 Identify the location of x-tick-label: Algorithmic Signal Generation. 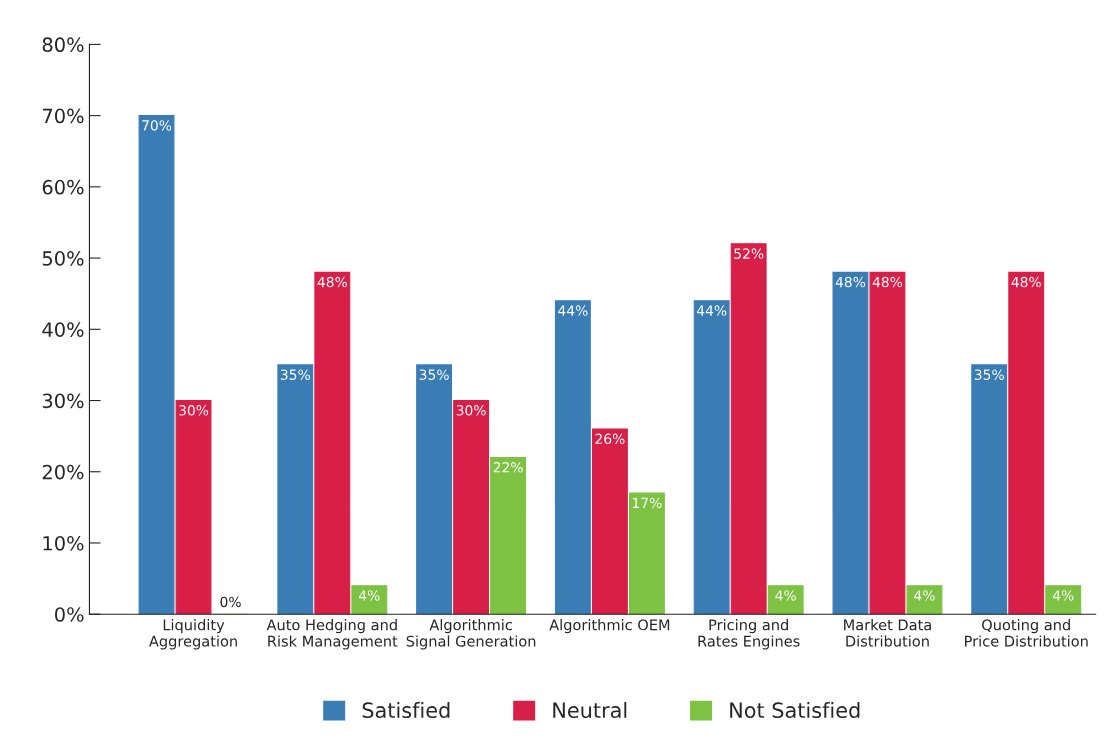
(471, 634).